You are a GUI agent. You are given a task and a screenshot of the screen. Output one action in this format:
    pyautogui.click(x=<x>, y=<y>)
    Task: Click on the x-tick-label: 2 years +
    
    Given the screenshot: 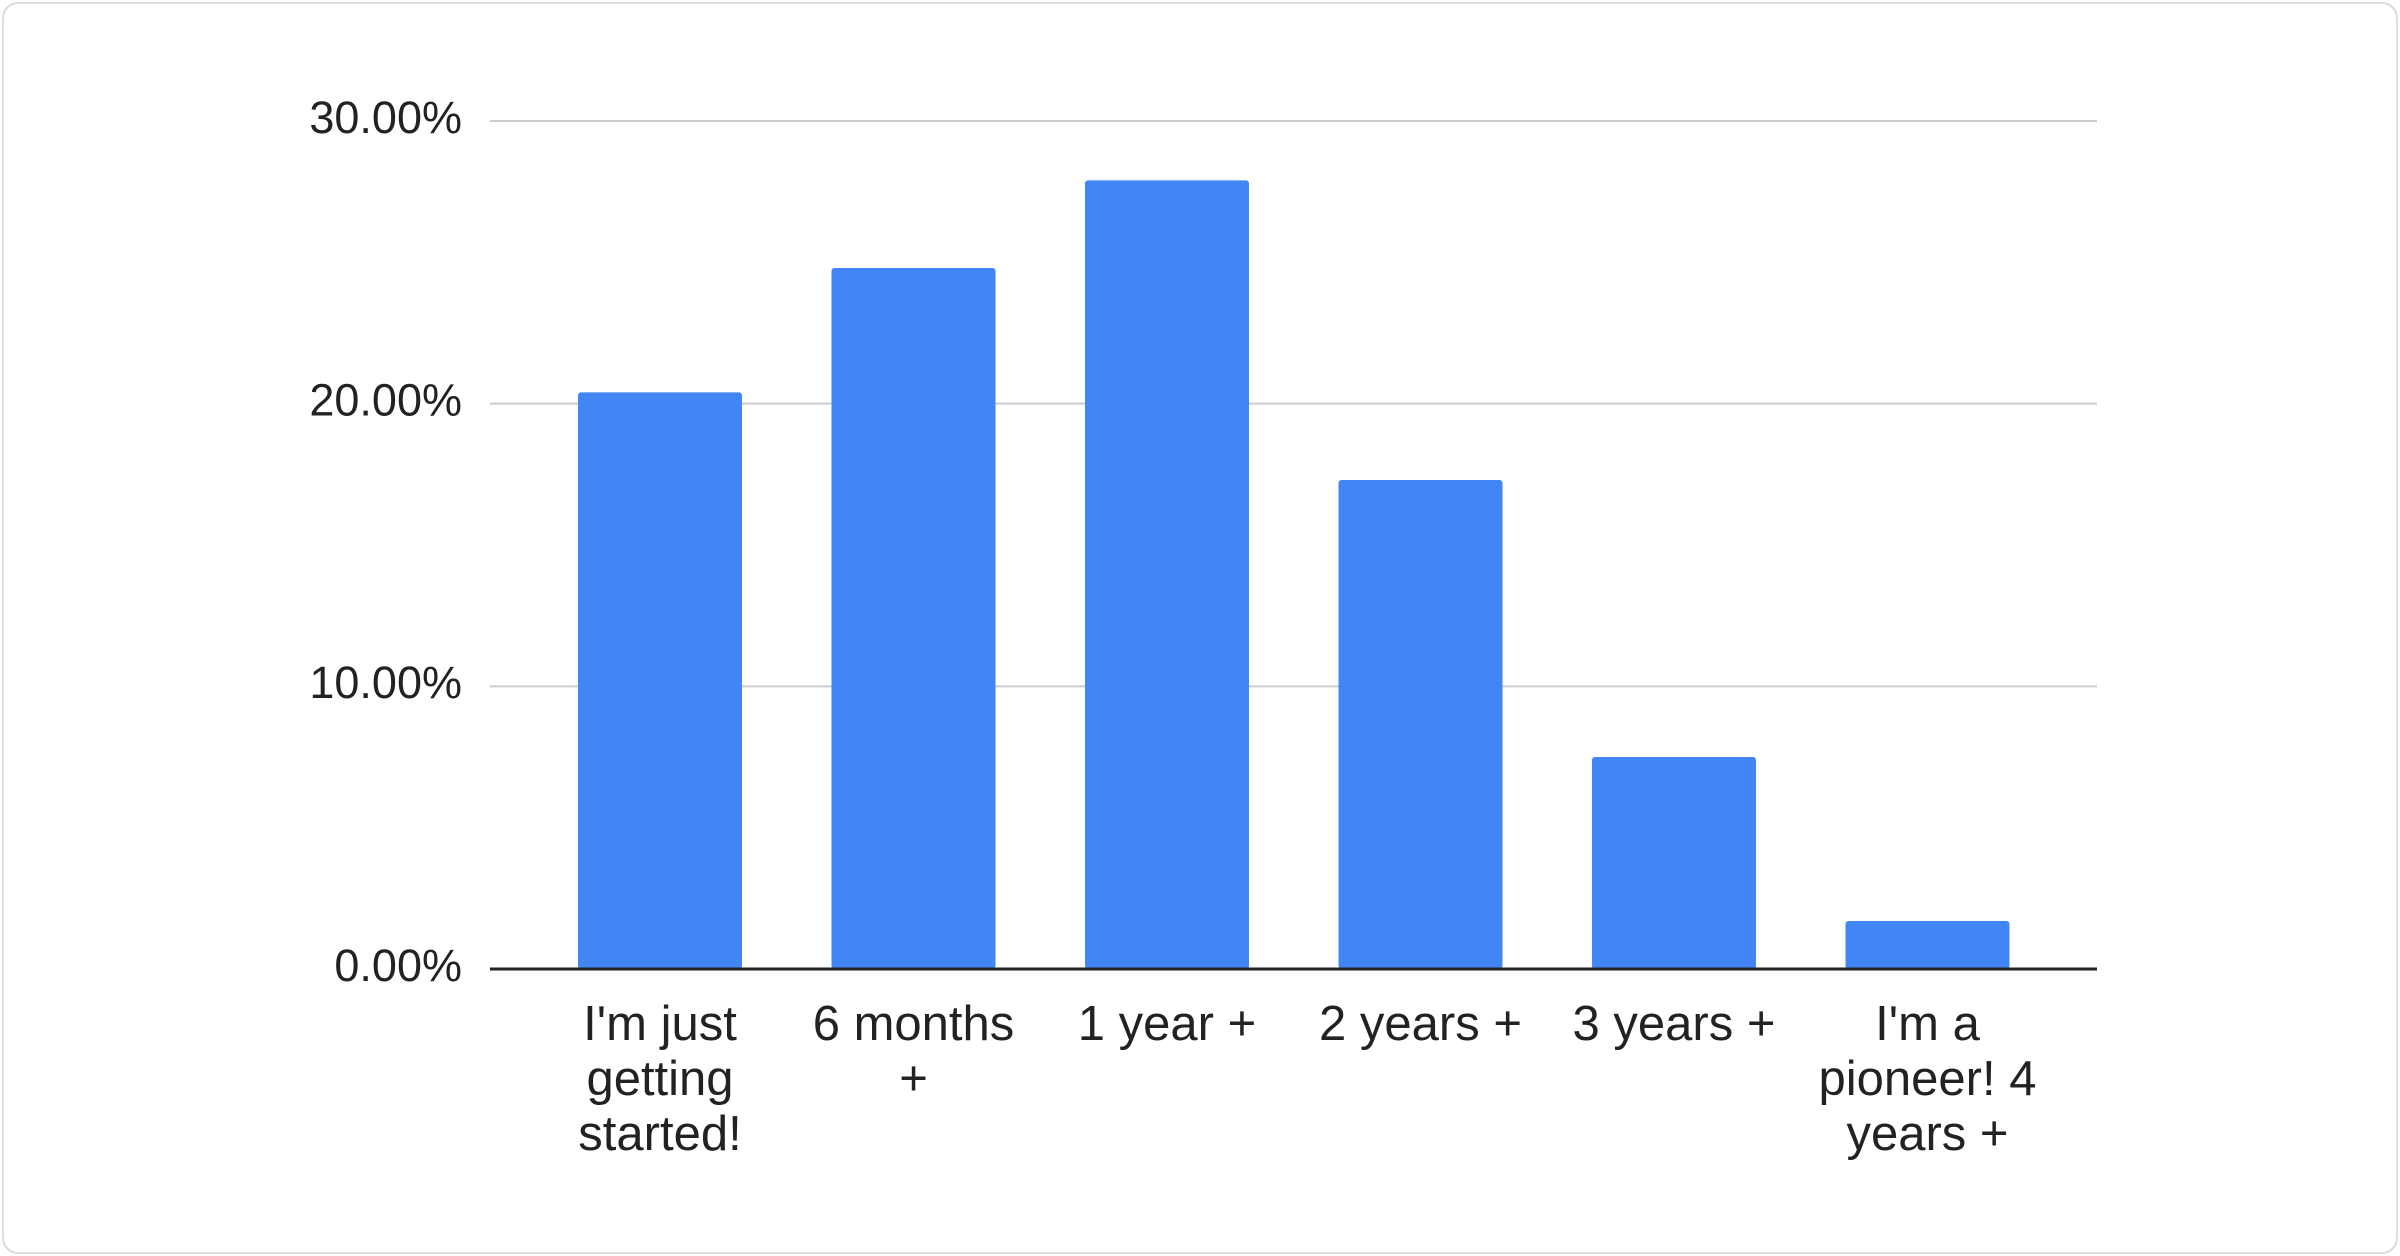 What is the action you would take?
    pyautogui.click(x=1420, y=1024)
    